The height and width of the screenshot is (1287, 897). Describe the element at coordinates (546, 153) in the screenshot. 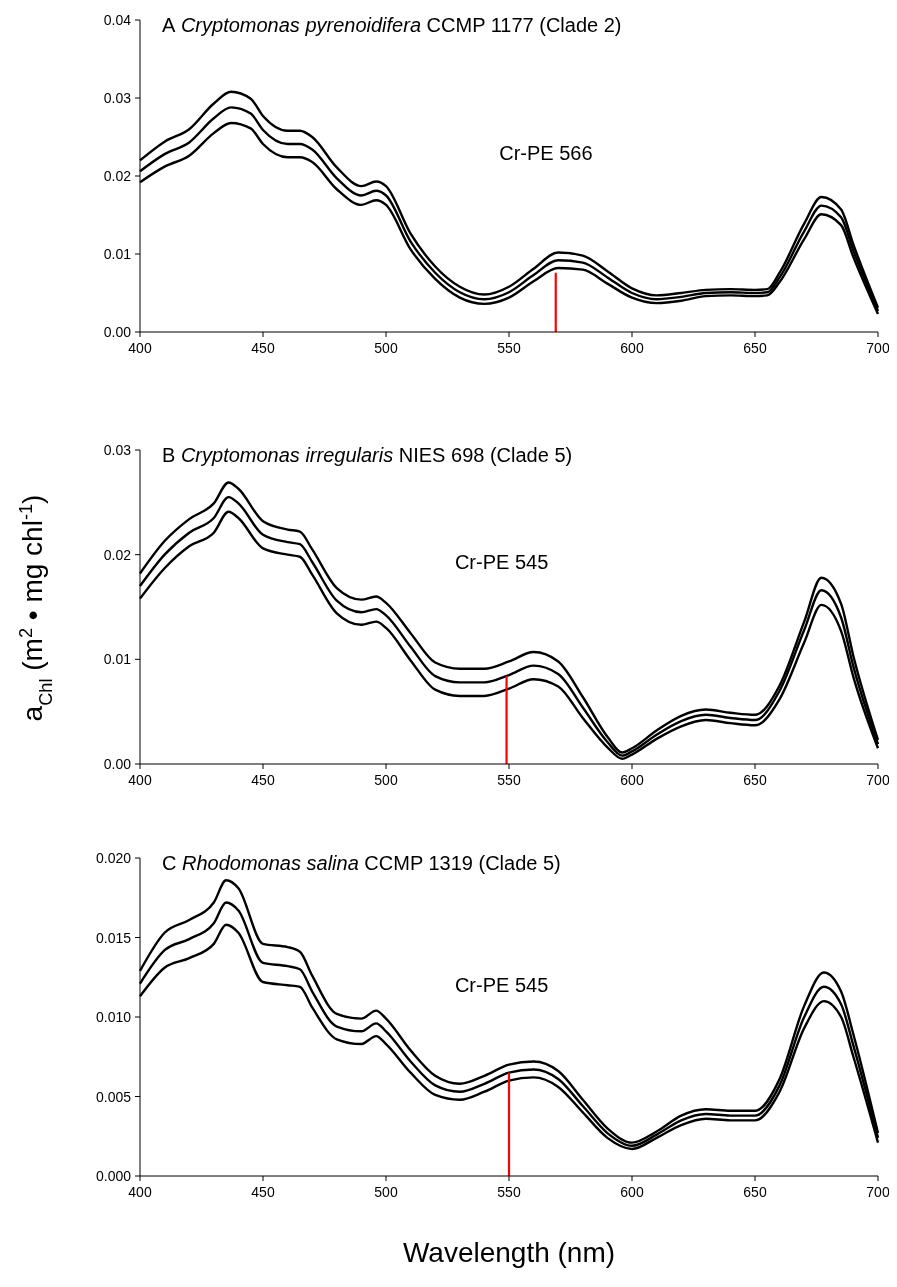

I see `annotation: Cr-PE 566` at that location.